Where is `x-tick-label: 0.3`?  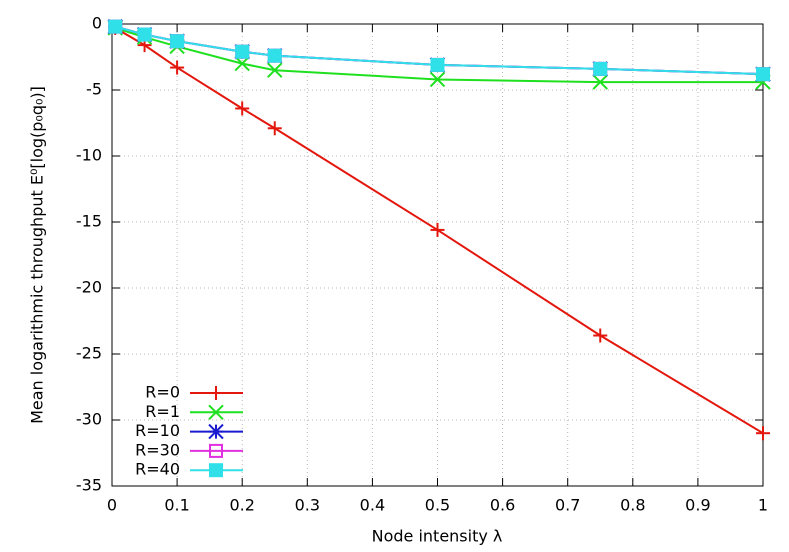
x-tick-label: 0.3 is located at coordinates (307, 505).